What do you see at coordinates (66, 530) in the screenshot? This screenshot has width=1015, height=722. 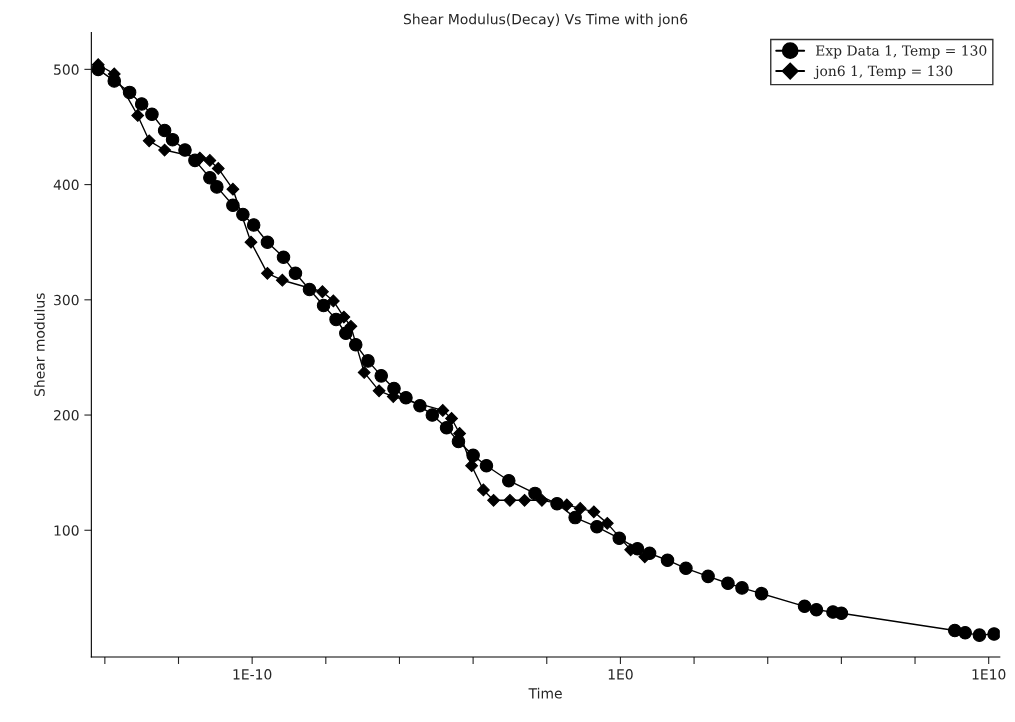 I see `y-tick-label: 100` at bounding box center [66, 530].